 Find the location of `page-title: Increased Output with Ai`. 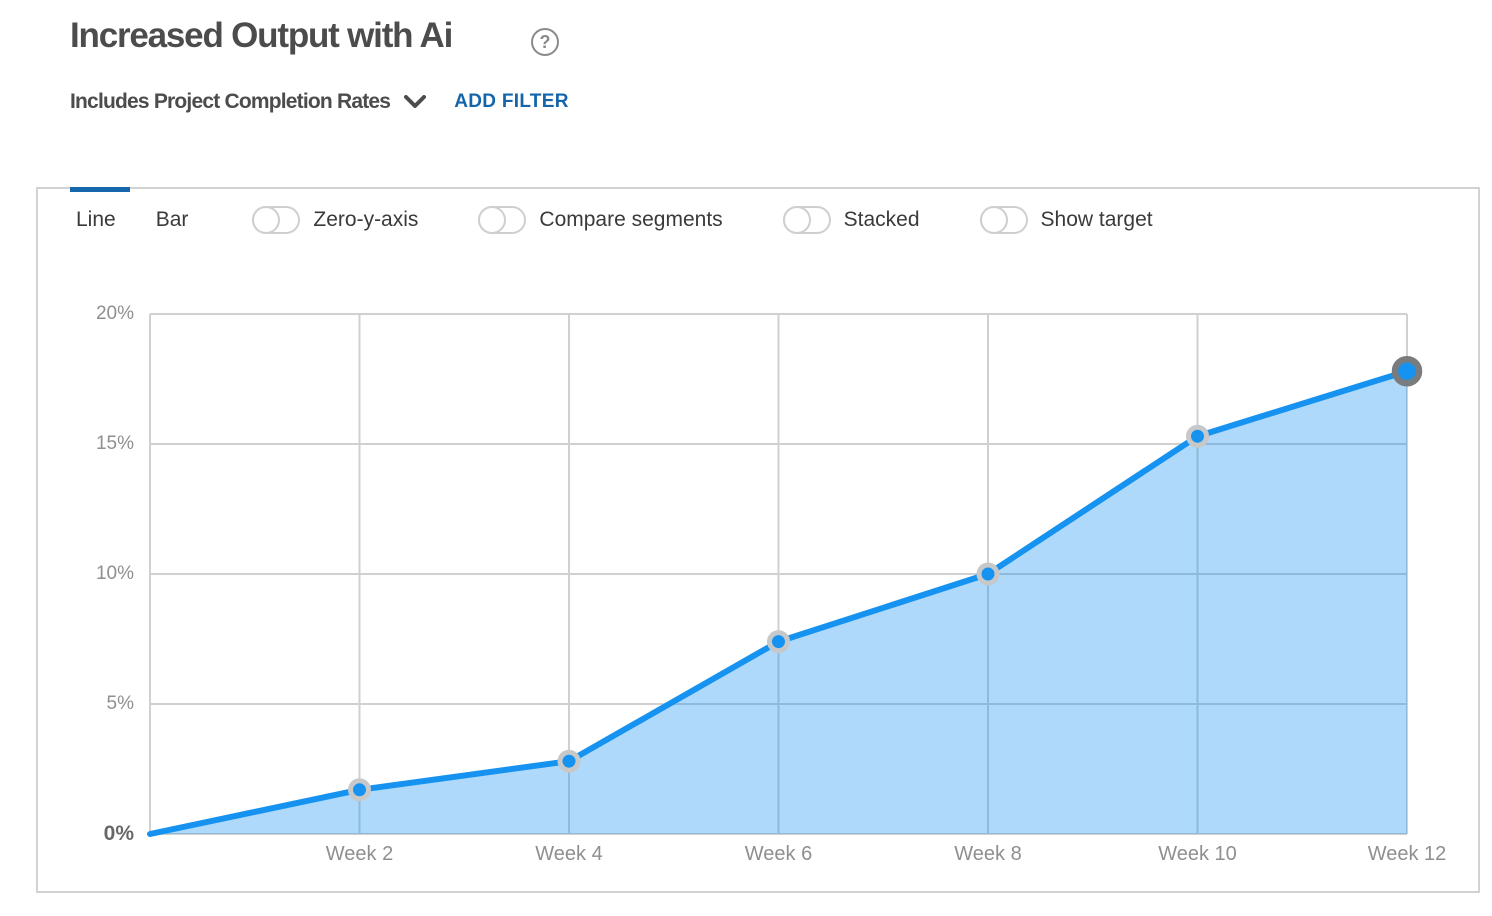

page-title: Increased Output with Ai is located at coordinates (261, 35).